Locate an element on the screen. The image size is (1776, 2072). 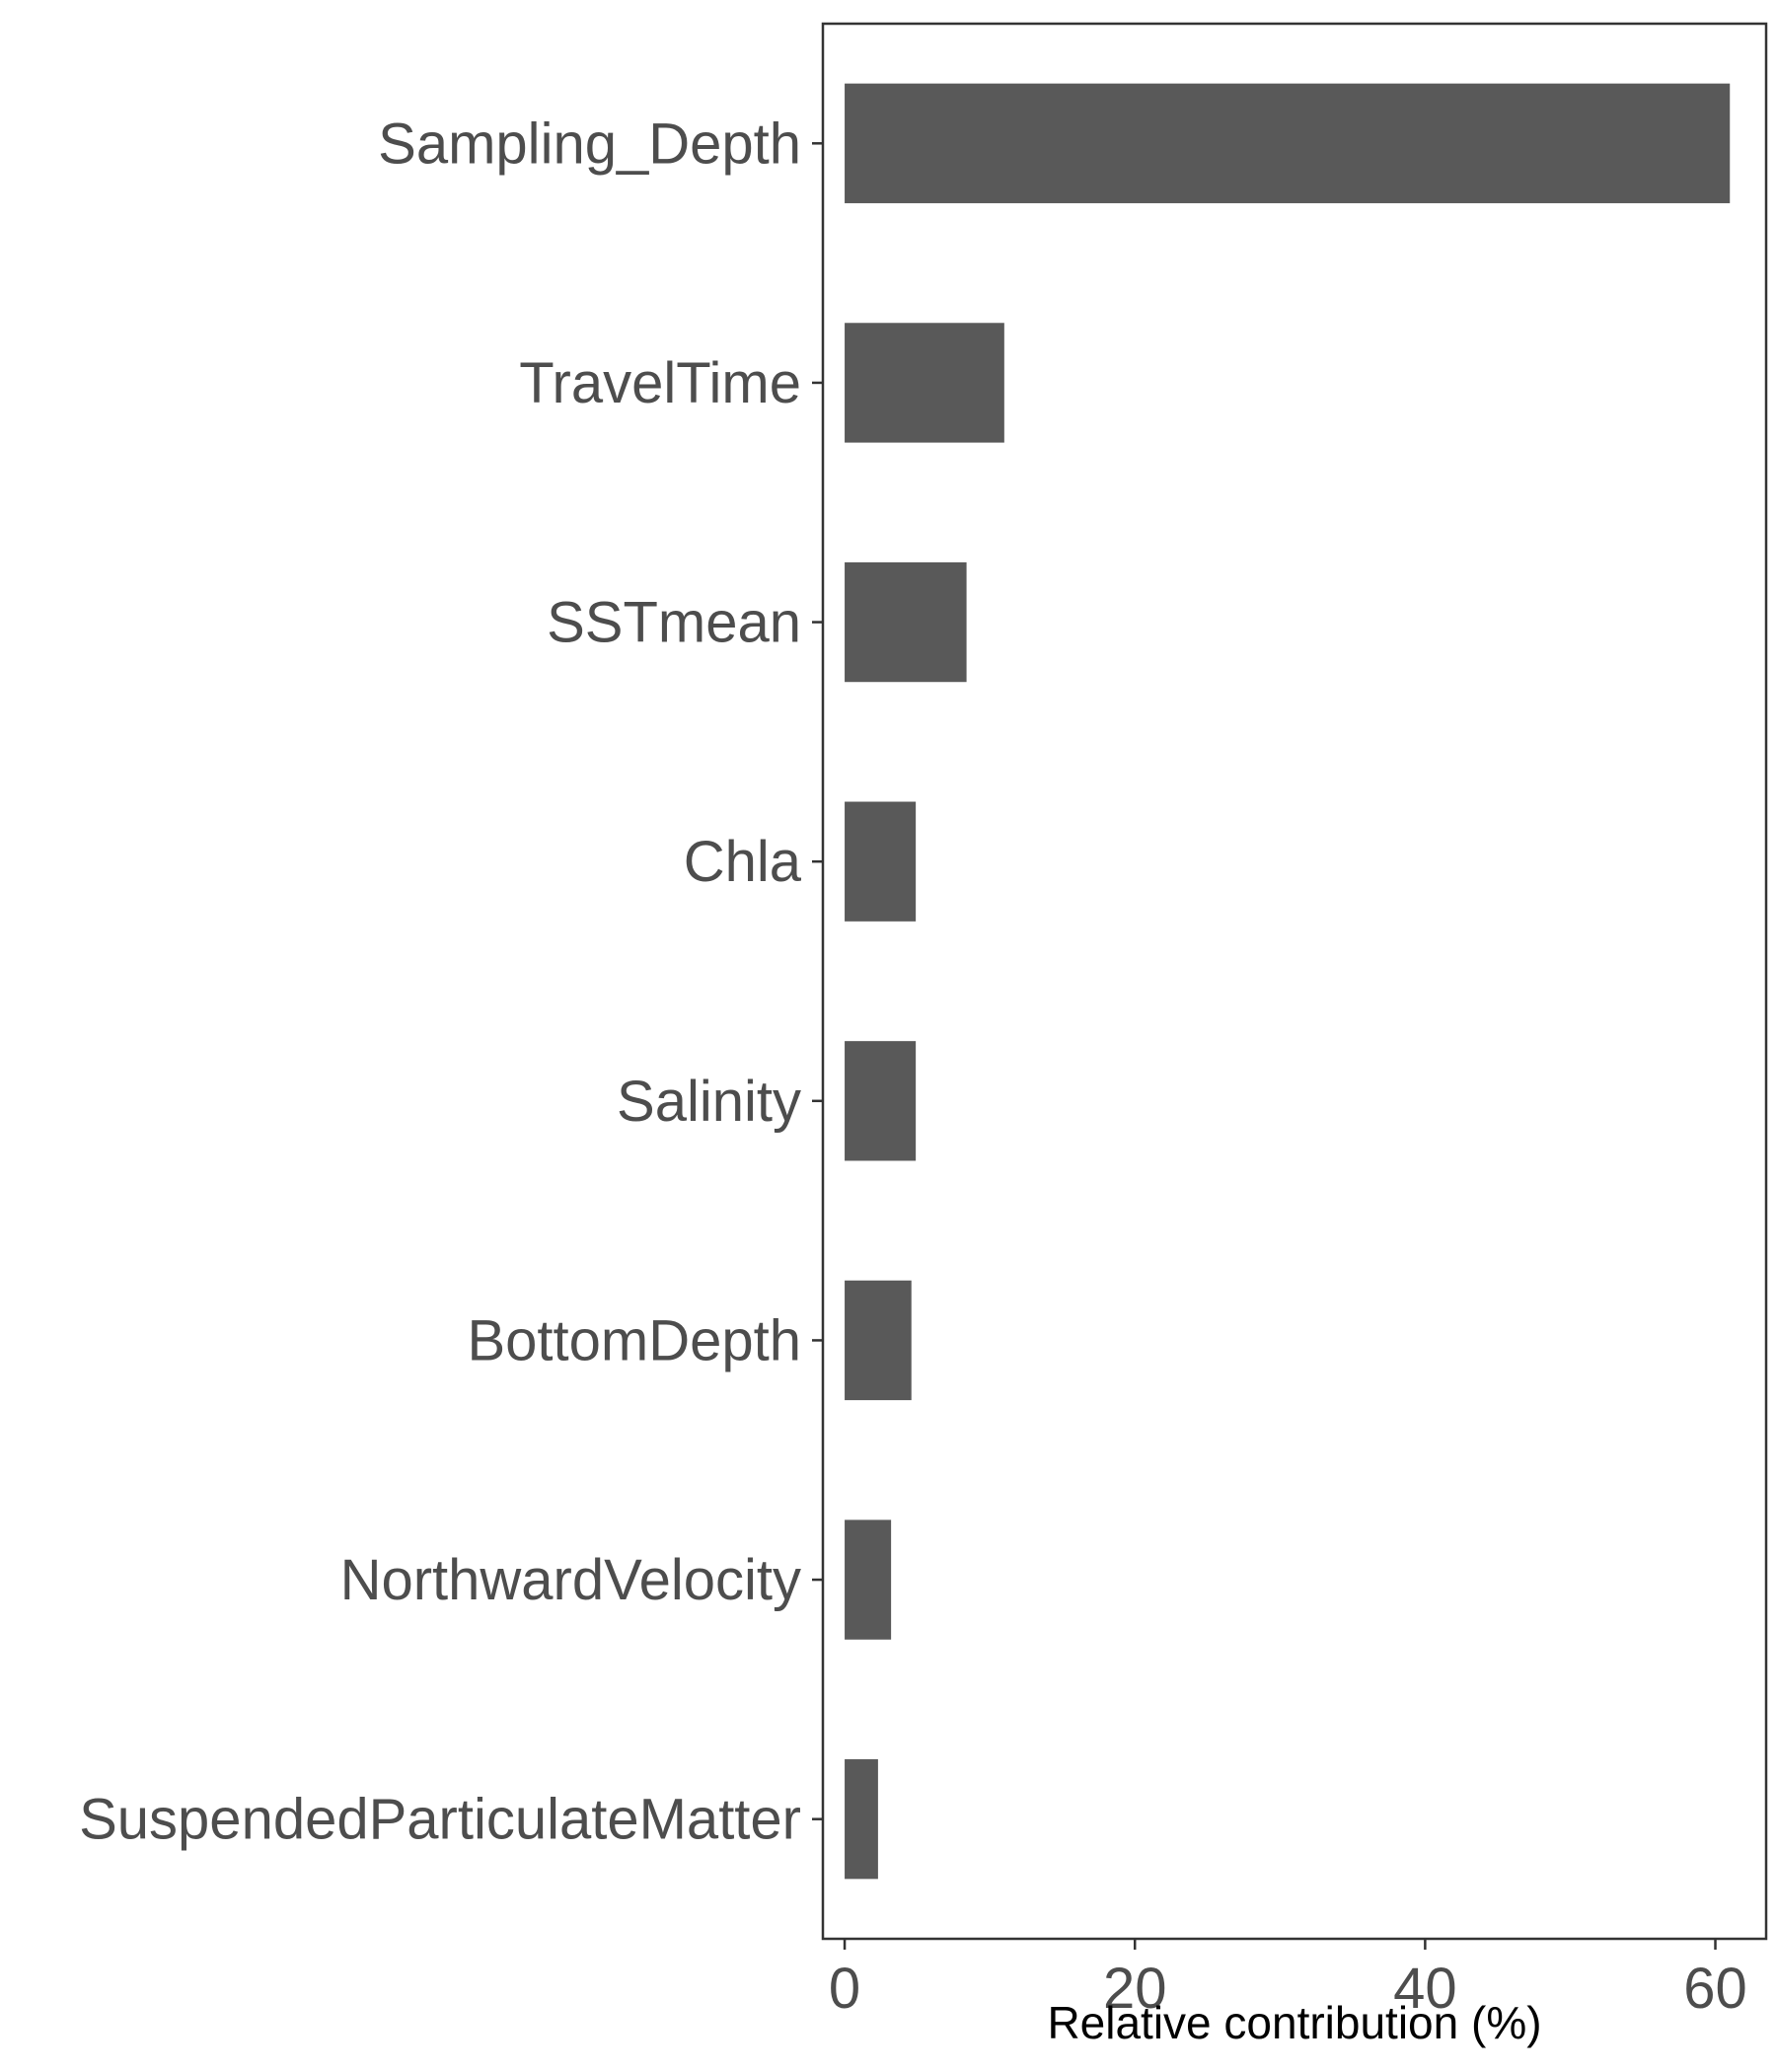
x-axis-title: Relative contribution (%) is located at coordinates (1294, 2023).